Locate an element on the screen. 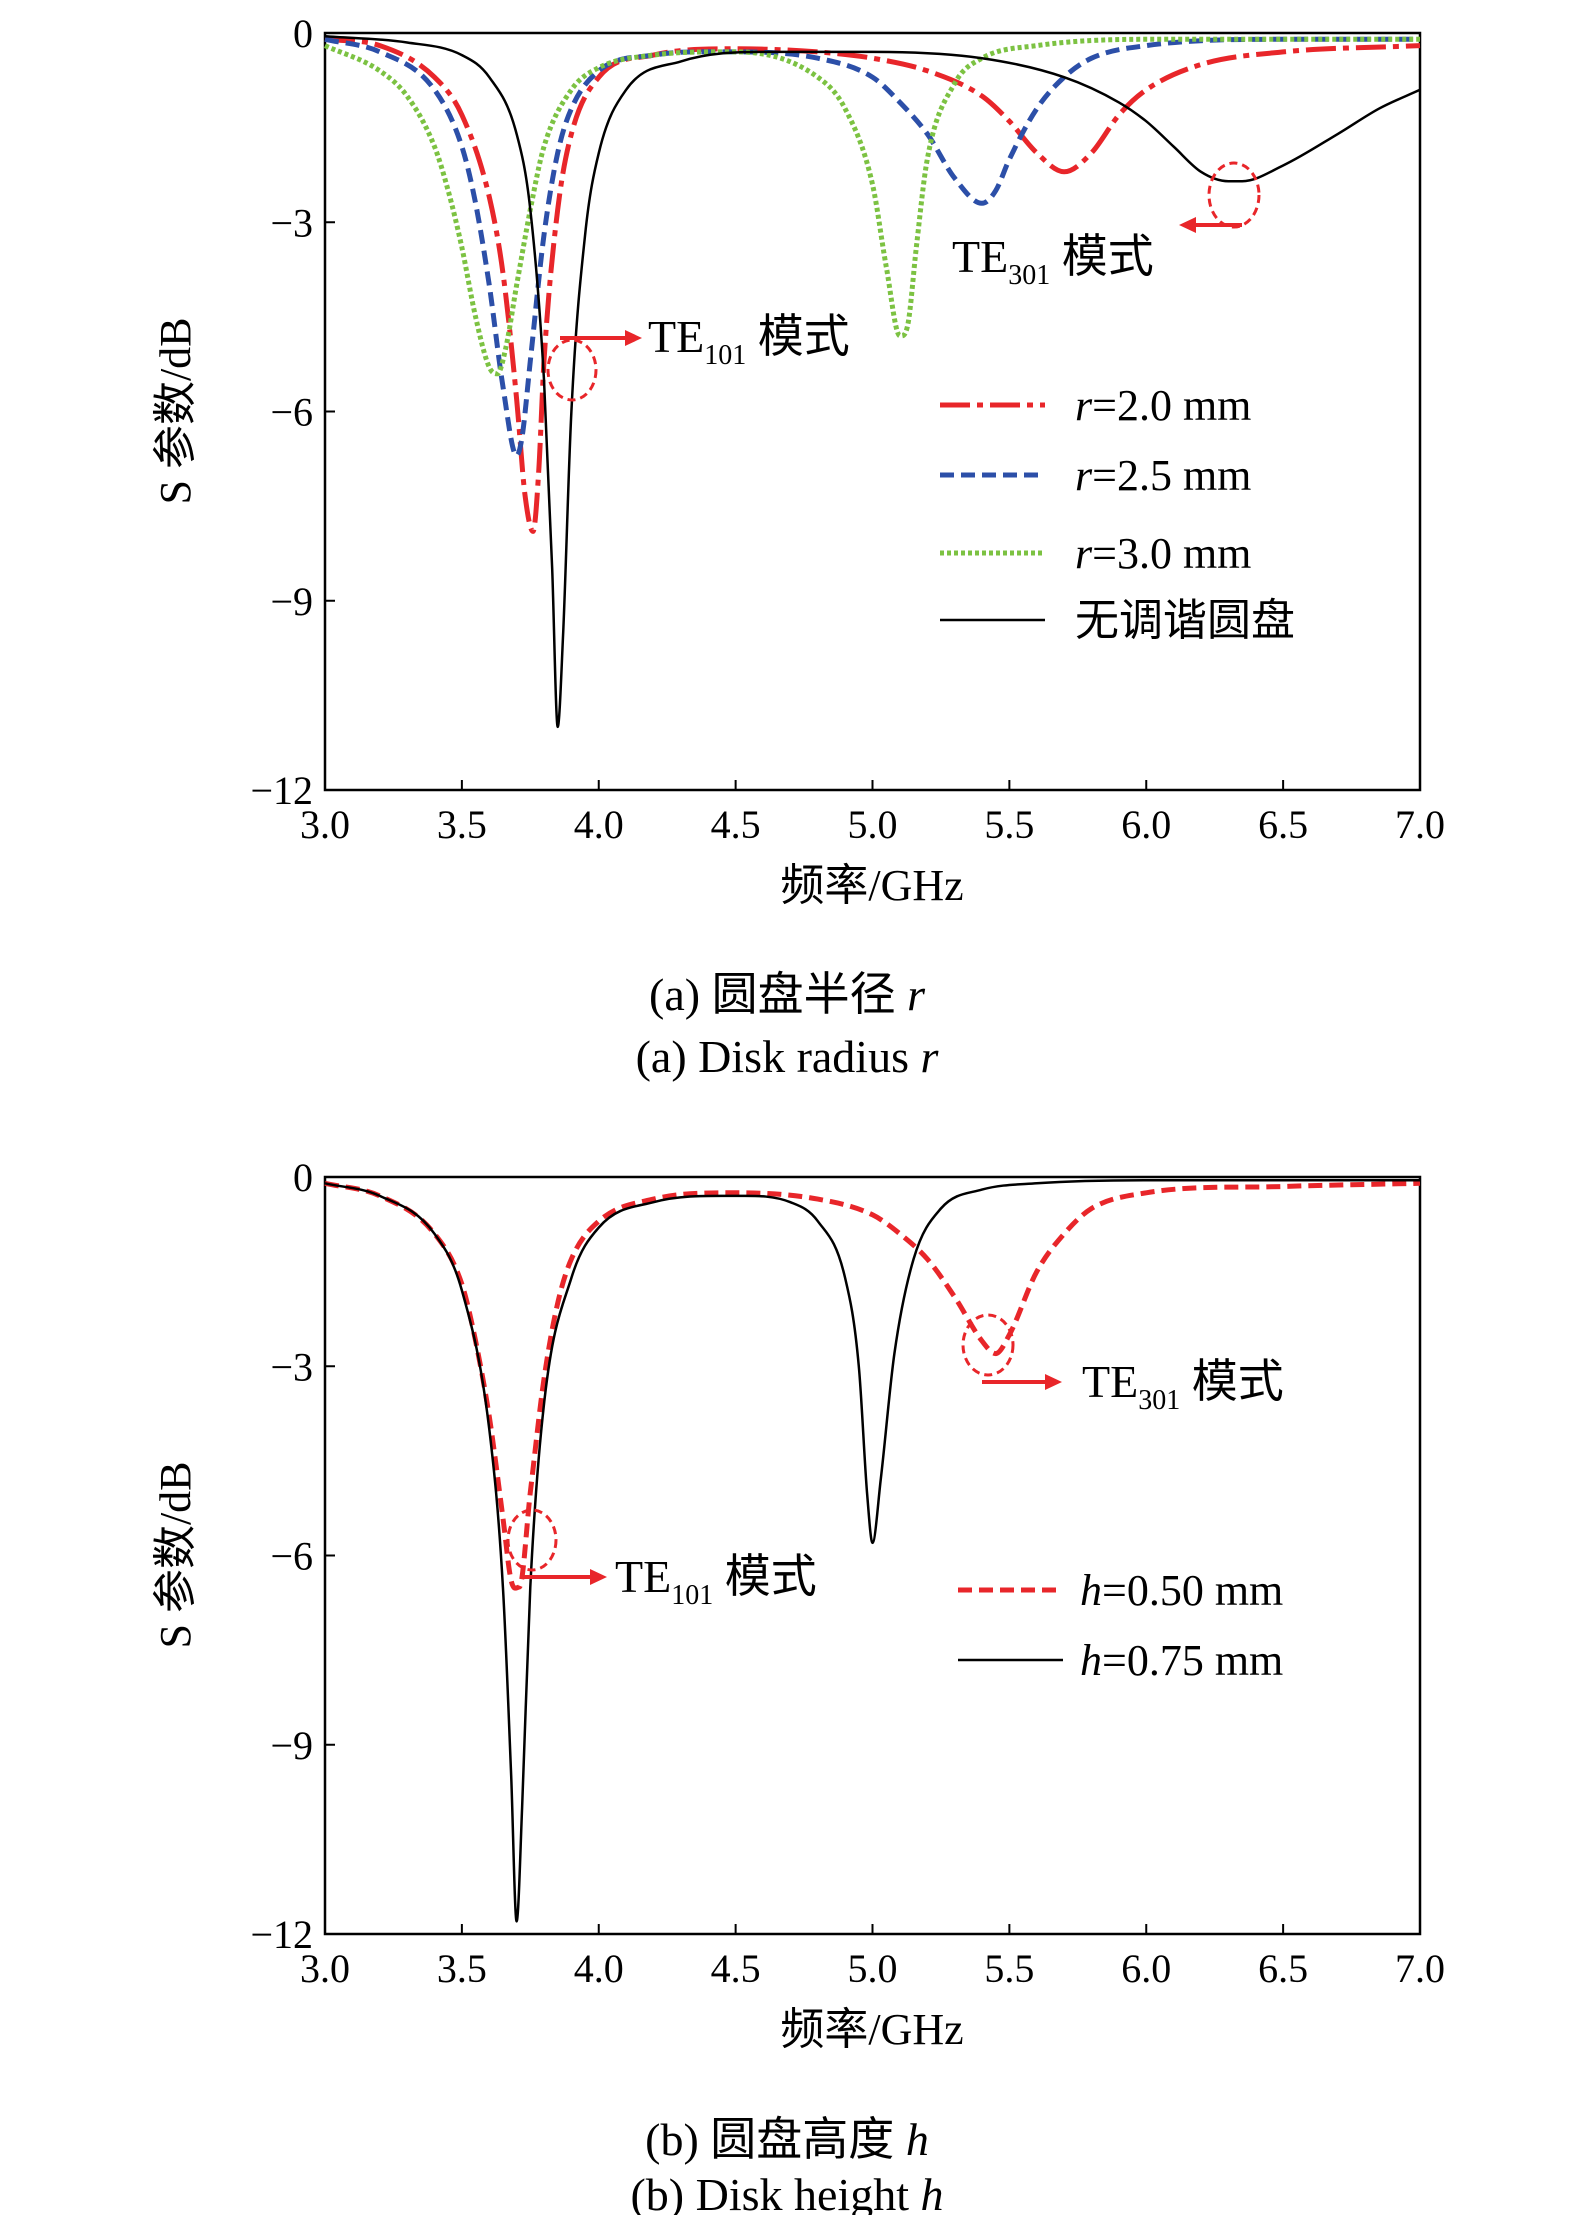 The width and height of the screenshot is (1575, 2215). caption-en: (b) Disk height h is located at coordinates (786, 2192).